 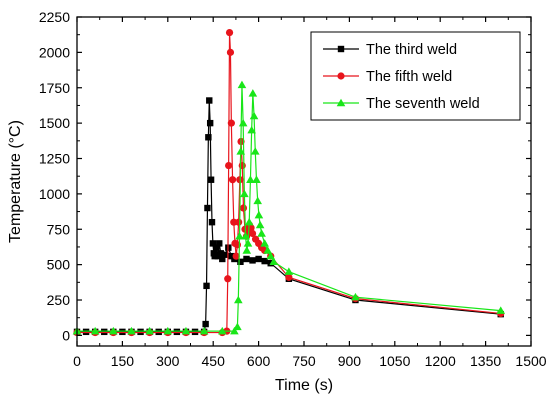 I want to click on y-tick-label: 1000, so click(x=54, y=194).